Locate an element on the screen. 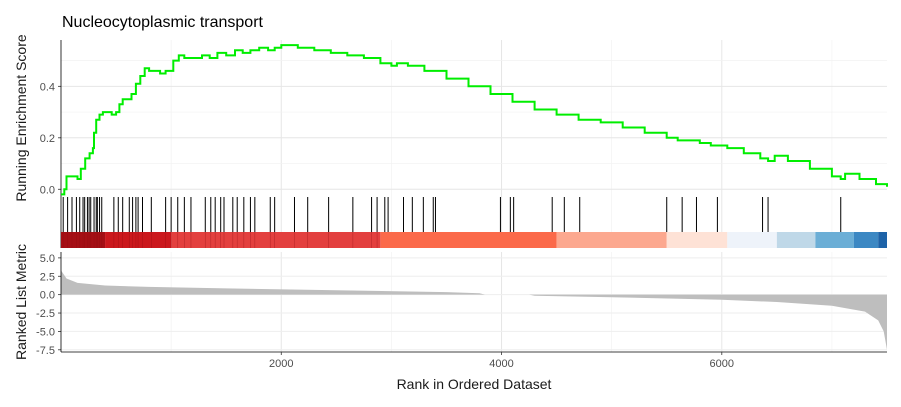 The width and height of the screenshot is (901, 407). metric-y-ticks: 5.0 2.5 0.0 -2.5 -5.0 -7.5 is located at coordinates (48, 305).